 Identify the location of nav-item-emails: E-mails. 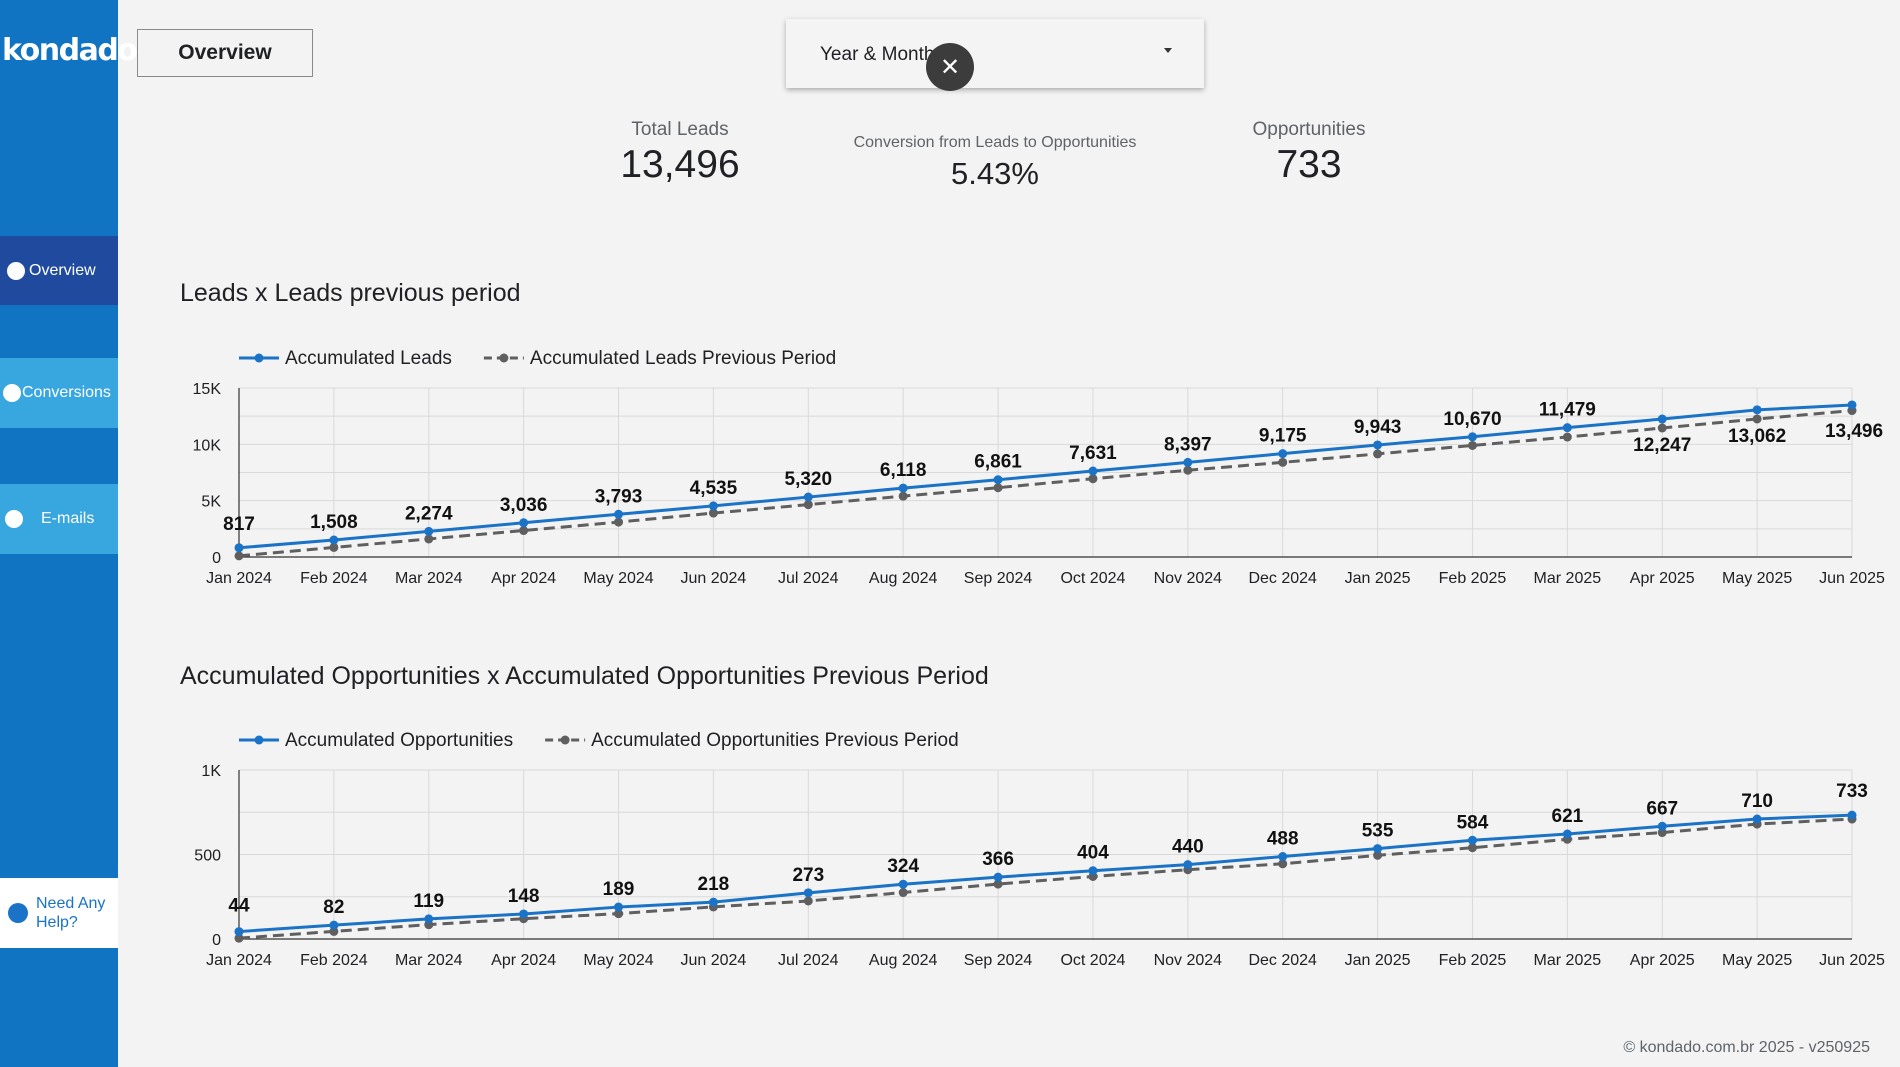
(59, 519).